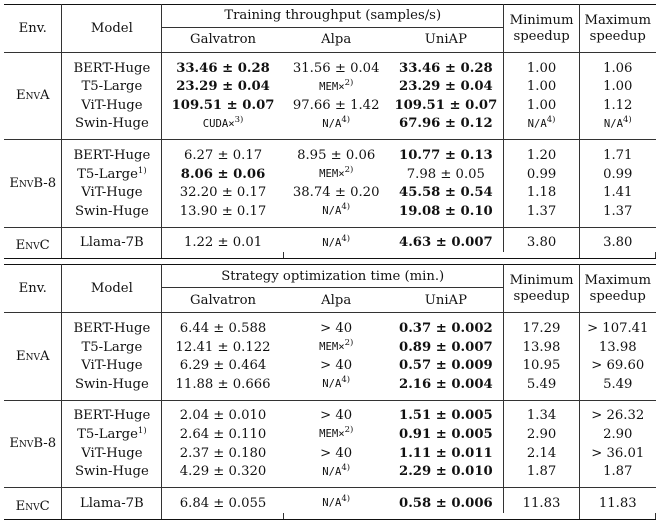  What do you see at coordinates (618, 68) in the screenshot?
I see `cell-text: 1.06` at bounding box center [618, 68].